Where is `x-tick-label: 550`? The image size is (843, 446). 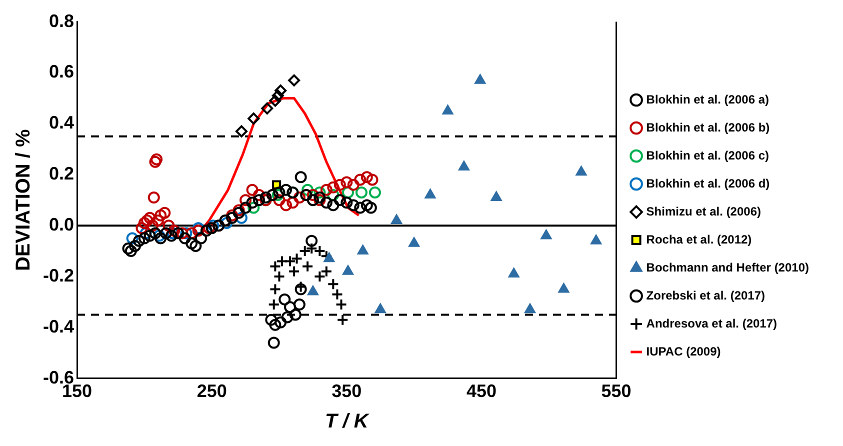 x-tick-label: 550 is located at coordinates (616, 391).